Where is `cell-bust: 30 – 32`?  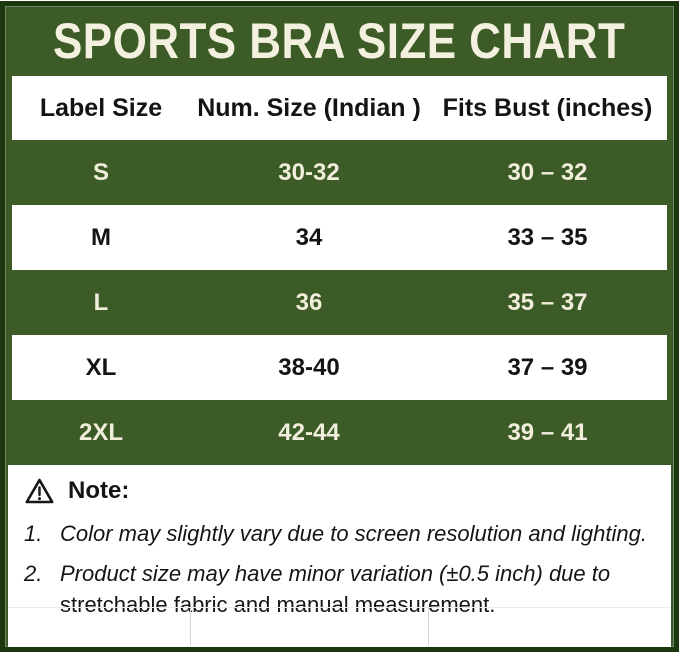
cell-bust: 30 – 32 is located at coordinates (547, 172).